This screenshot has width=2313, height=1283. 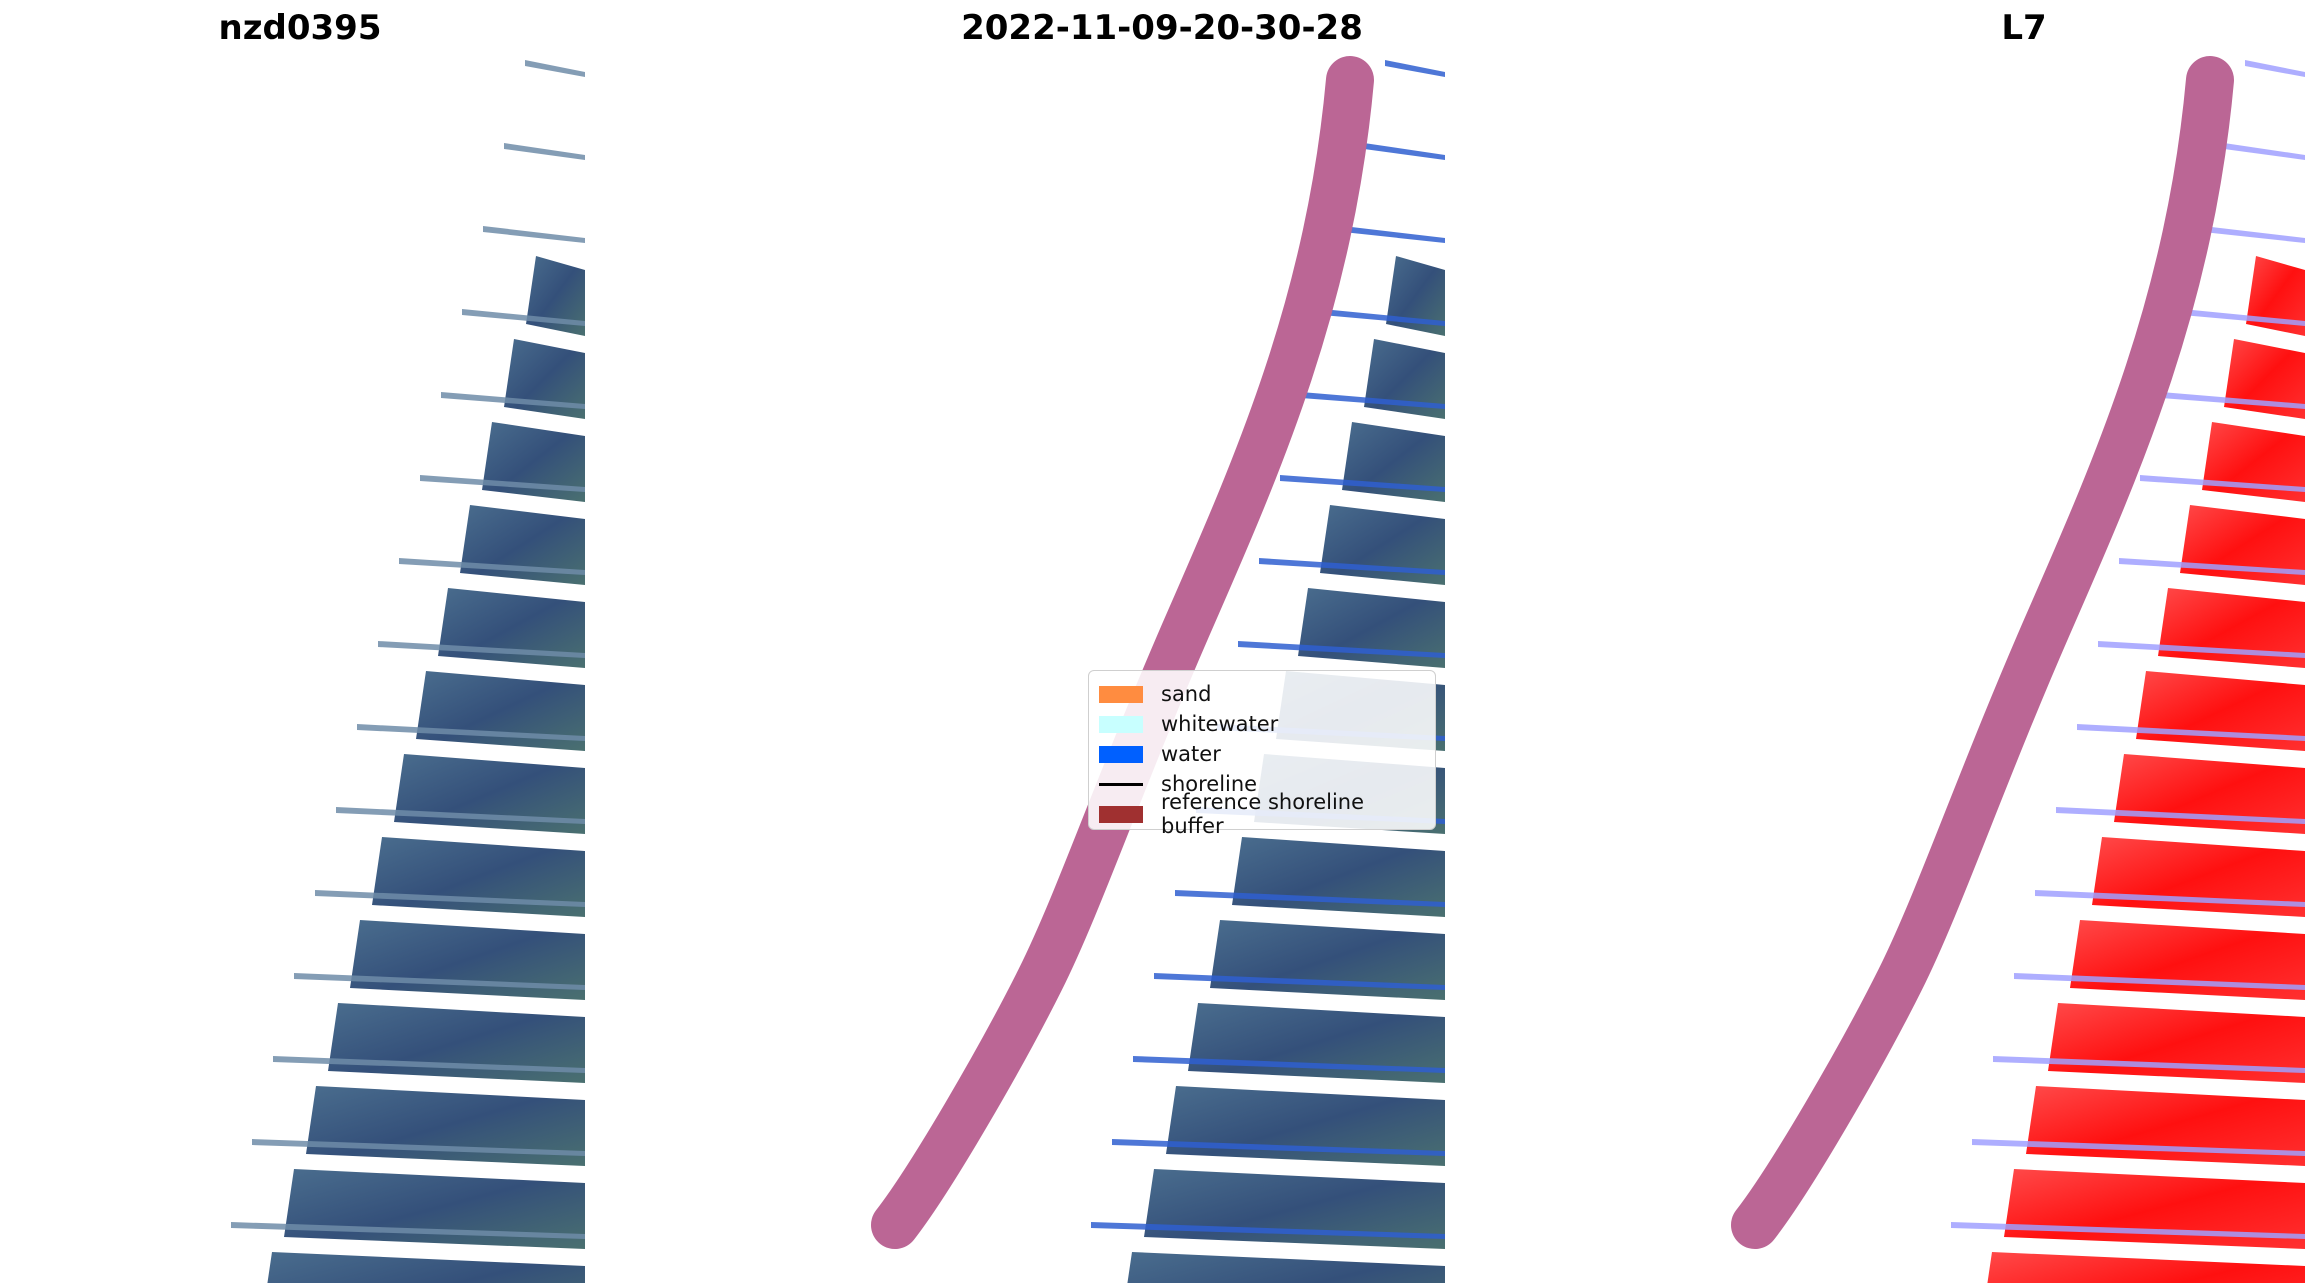 What do you see at coordinates (1262, 784) in the screenshot?
I see `legend-item-shoreline: shoreline` at bounding box center [1262, 784].